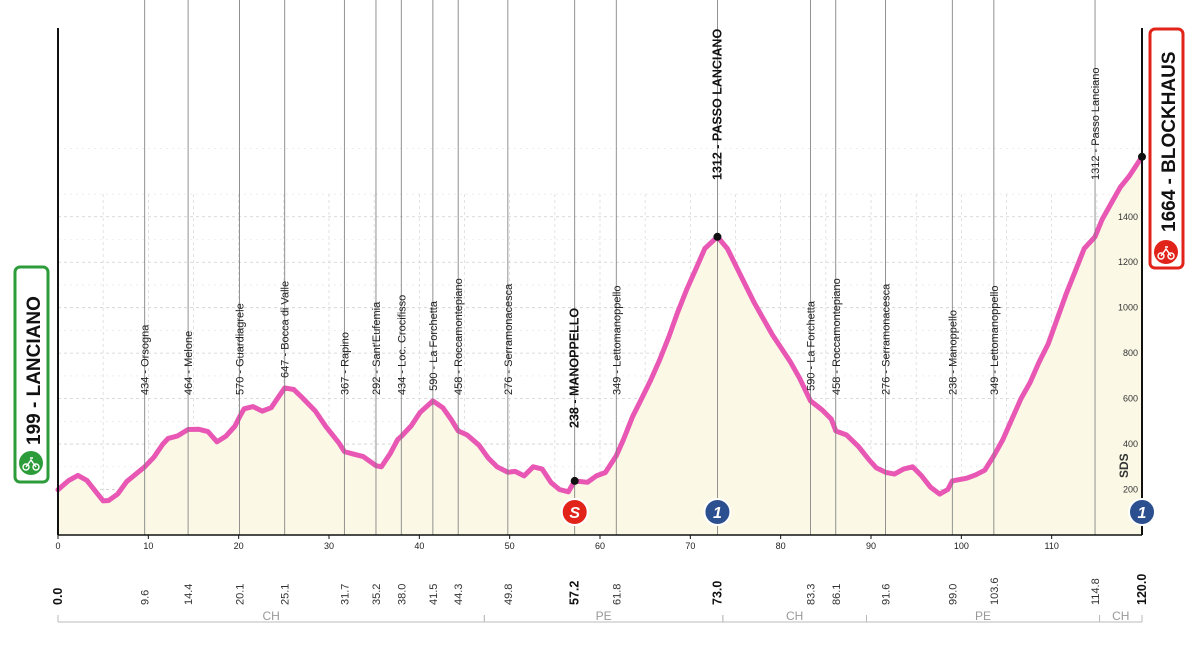 This screenshot has height=666, width=1200. Describe the element at coordinates (1128, 217) in the screenshot. I see `y-tick-label: 1400` at that location.